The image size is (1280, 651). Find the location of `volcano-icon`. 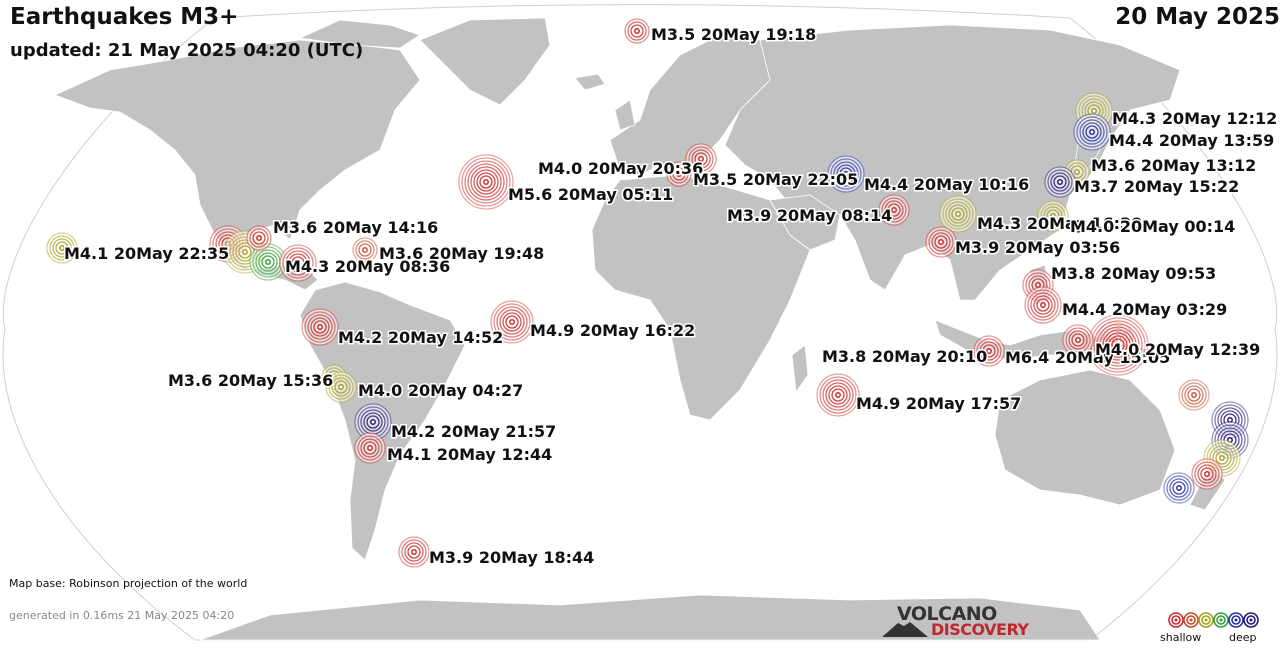

volcano-icon is located at coordinates (905, 629).